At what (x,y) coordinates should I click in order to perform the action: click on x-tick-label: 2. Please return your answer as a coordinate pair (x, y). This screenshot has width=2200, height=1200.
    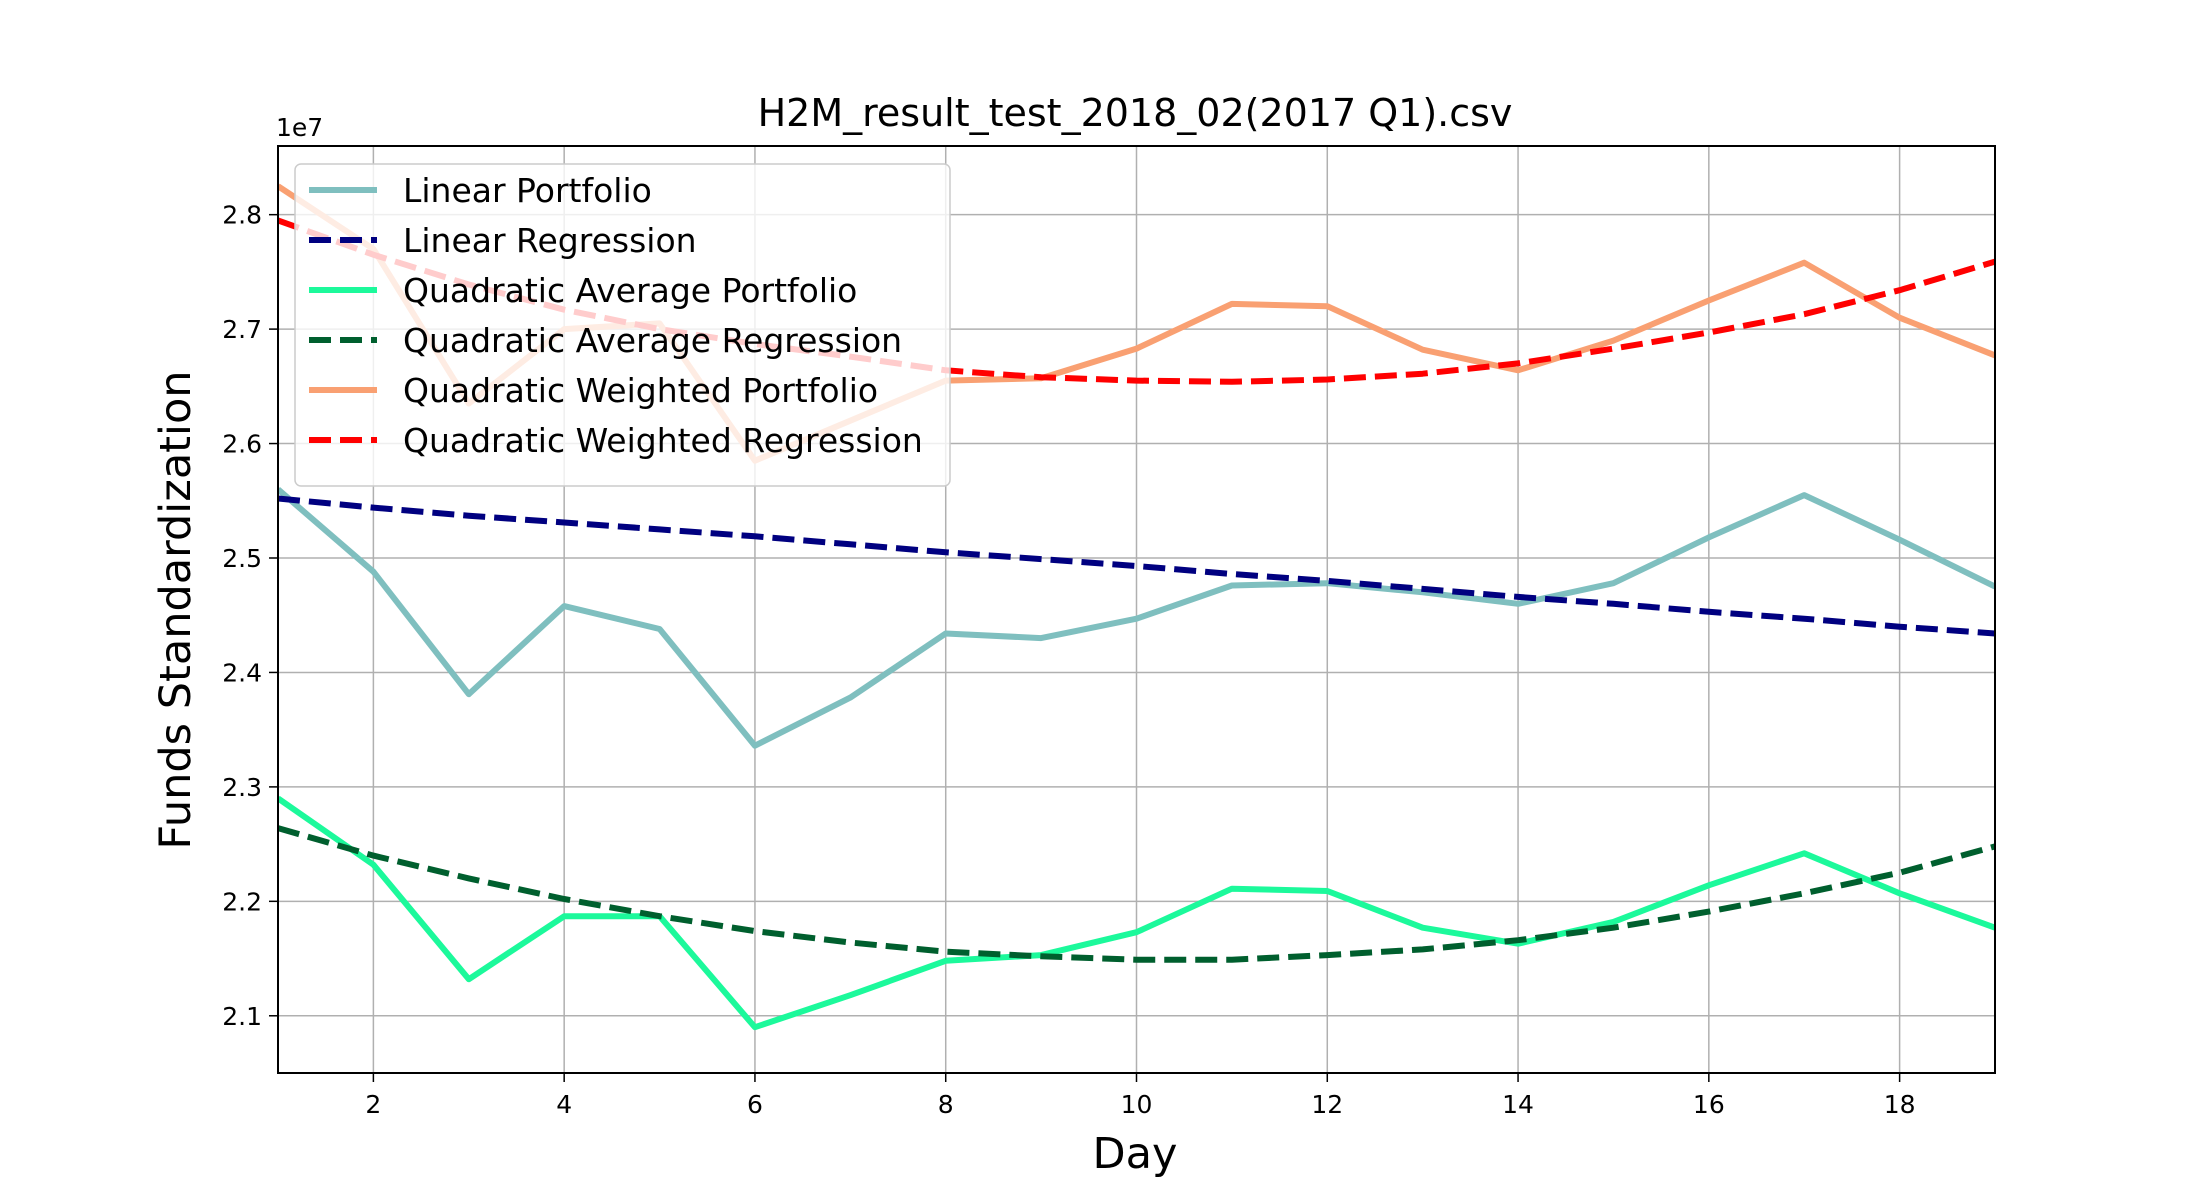
    Looking at the image, I should click on (373, 1104).